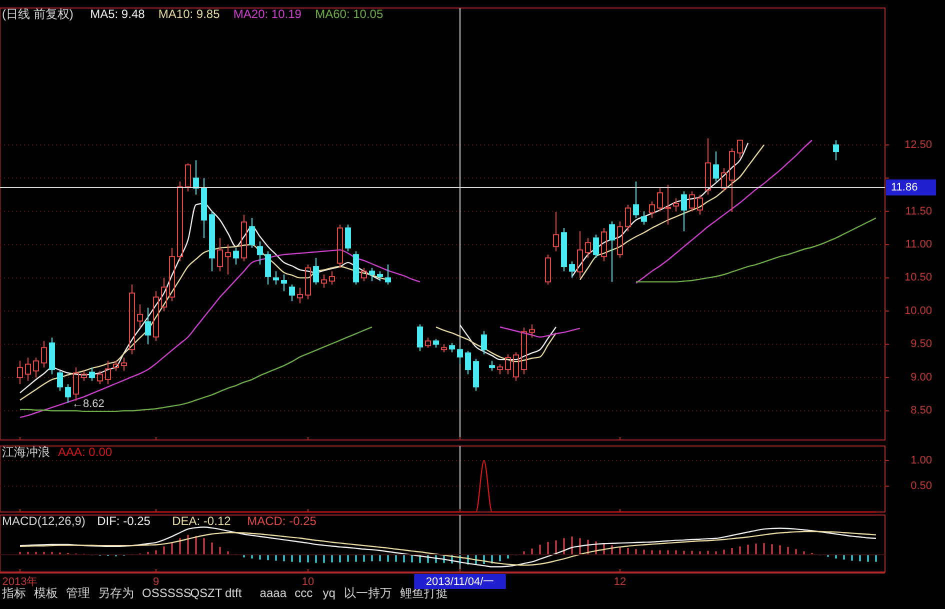 The height and width of the screenshot is (609, 945). Describe the element at coordinates (267, 14) in the screenshot. I see `text: MA20: 10.19` at that location.